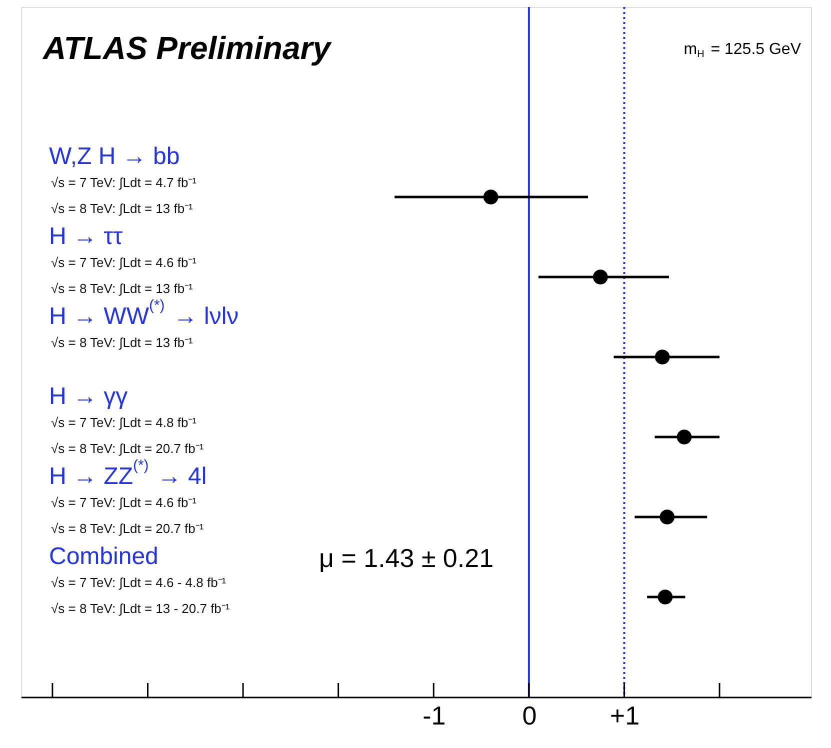 The height and width of the screenshot is (748, 831). Describe the element at coordinates (86, 236) in the screenshot. I see `y-tick-label: H → ττ` at that location.